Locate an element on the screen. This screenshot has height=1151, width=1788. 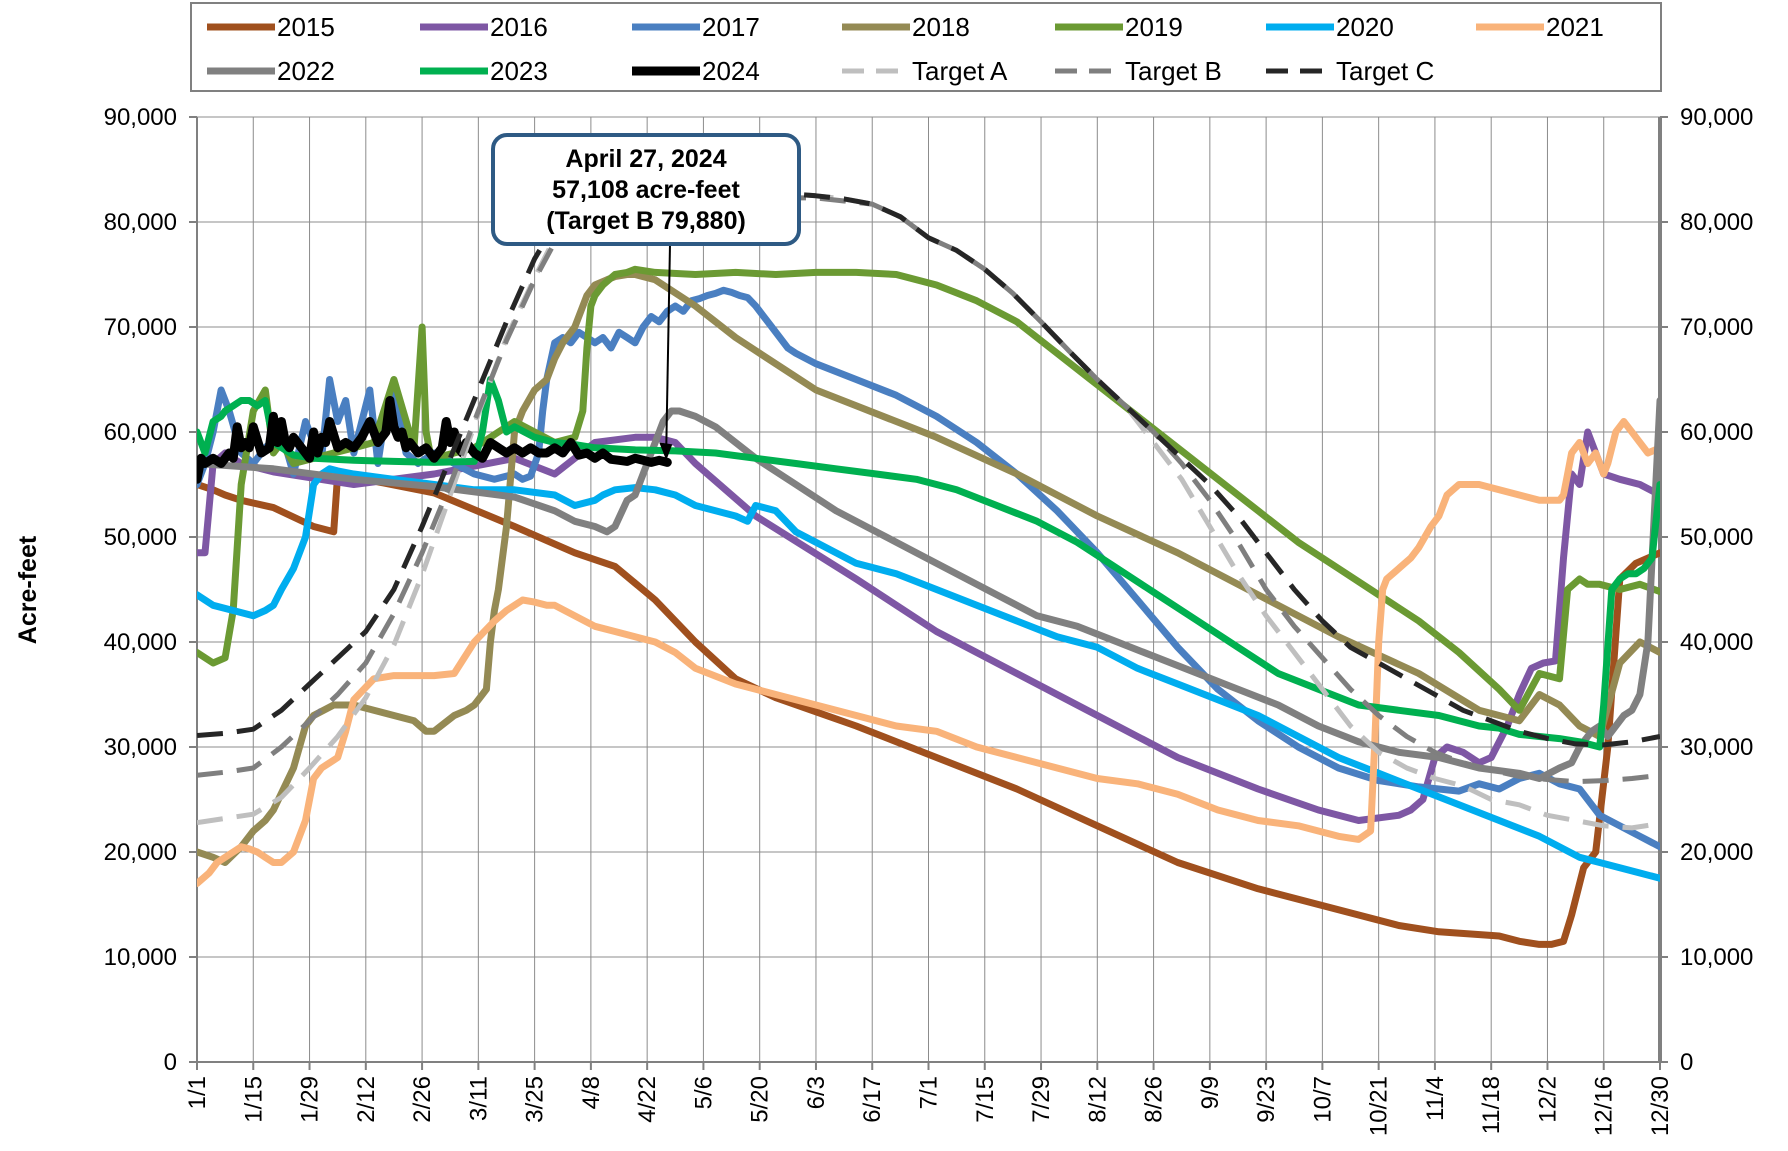
y-tick-label-right: 90,000 is located at coordinates (1716, 117).